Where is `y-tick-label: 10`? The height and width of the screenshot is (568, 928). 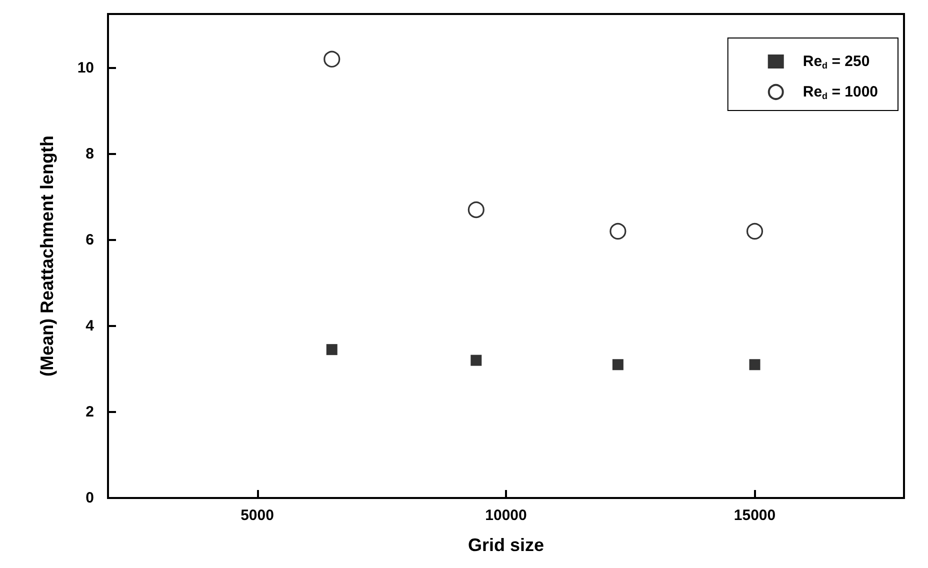
y-tick-label: 10 is located at coordinates (85, 67).